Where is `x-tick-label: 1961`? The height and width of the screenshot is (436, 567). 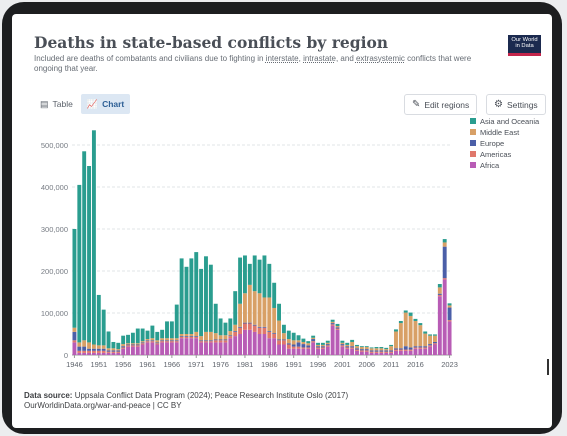 x-tick-label: 1961 is located at coordinates (147, 364).